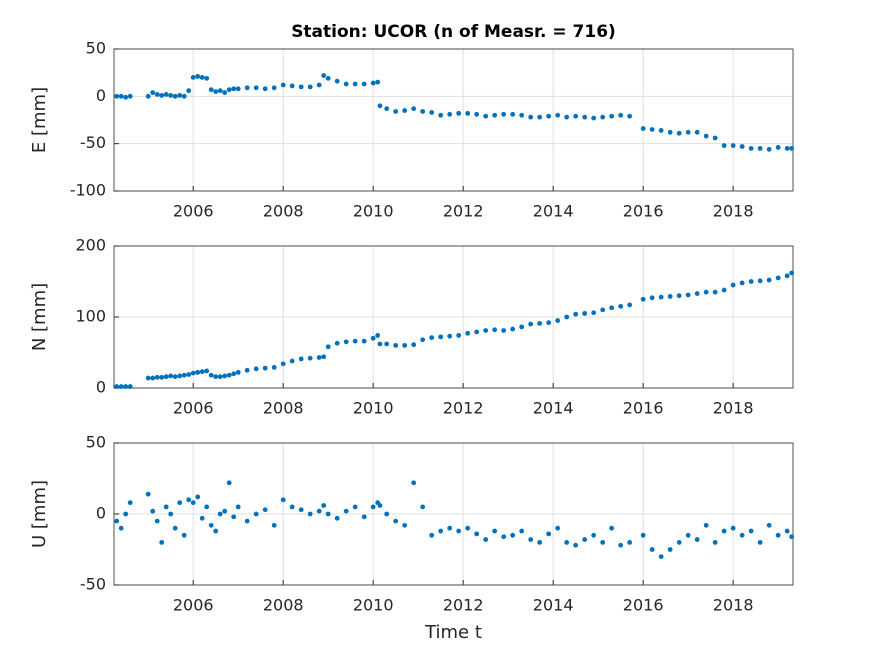  What do you see at coordinates (453, 32) in the screenshot?
I see `chart-title: Station: UCOR (n of Measr. = 716)` at bounding box center [453, 32].